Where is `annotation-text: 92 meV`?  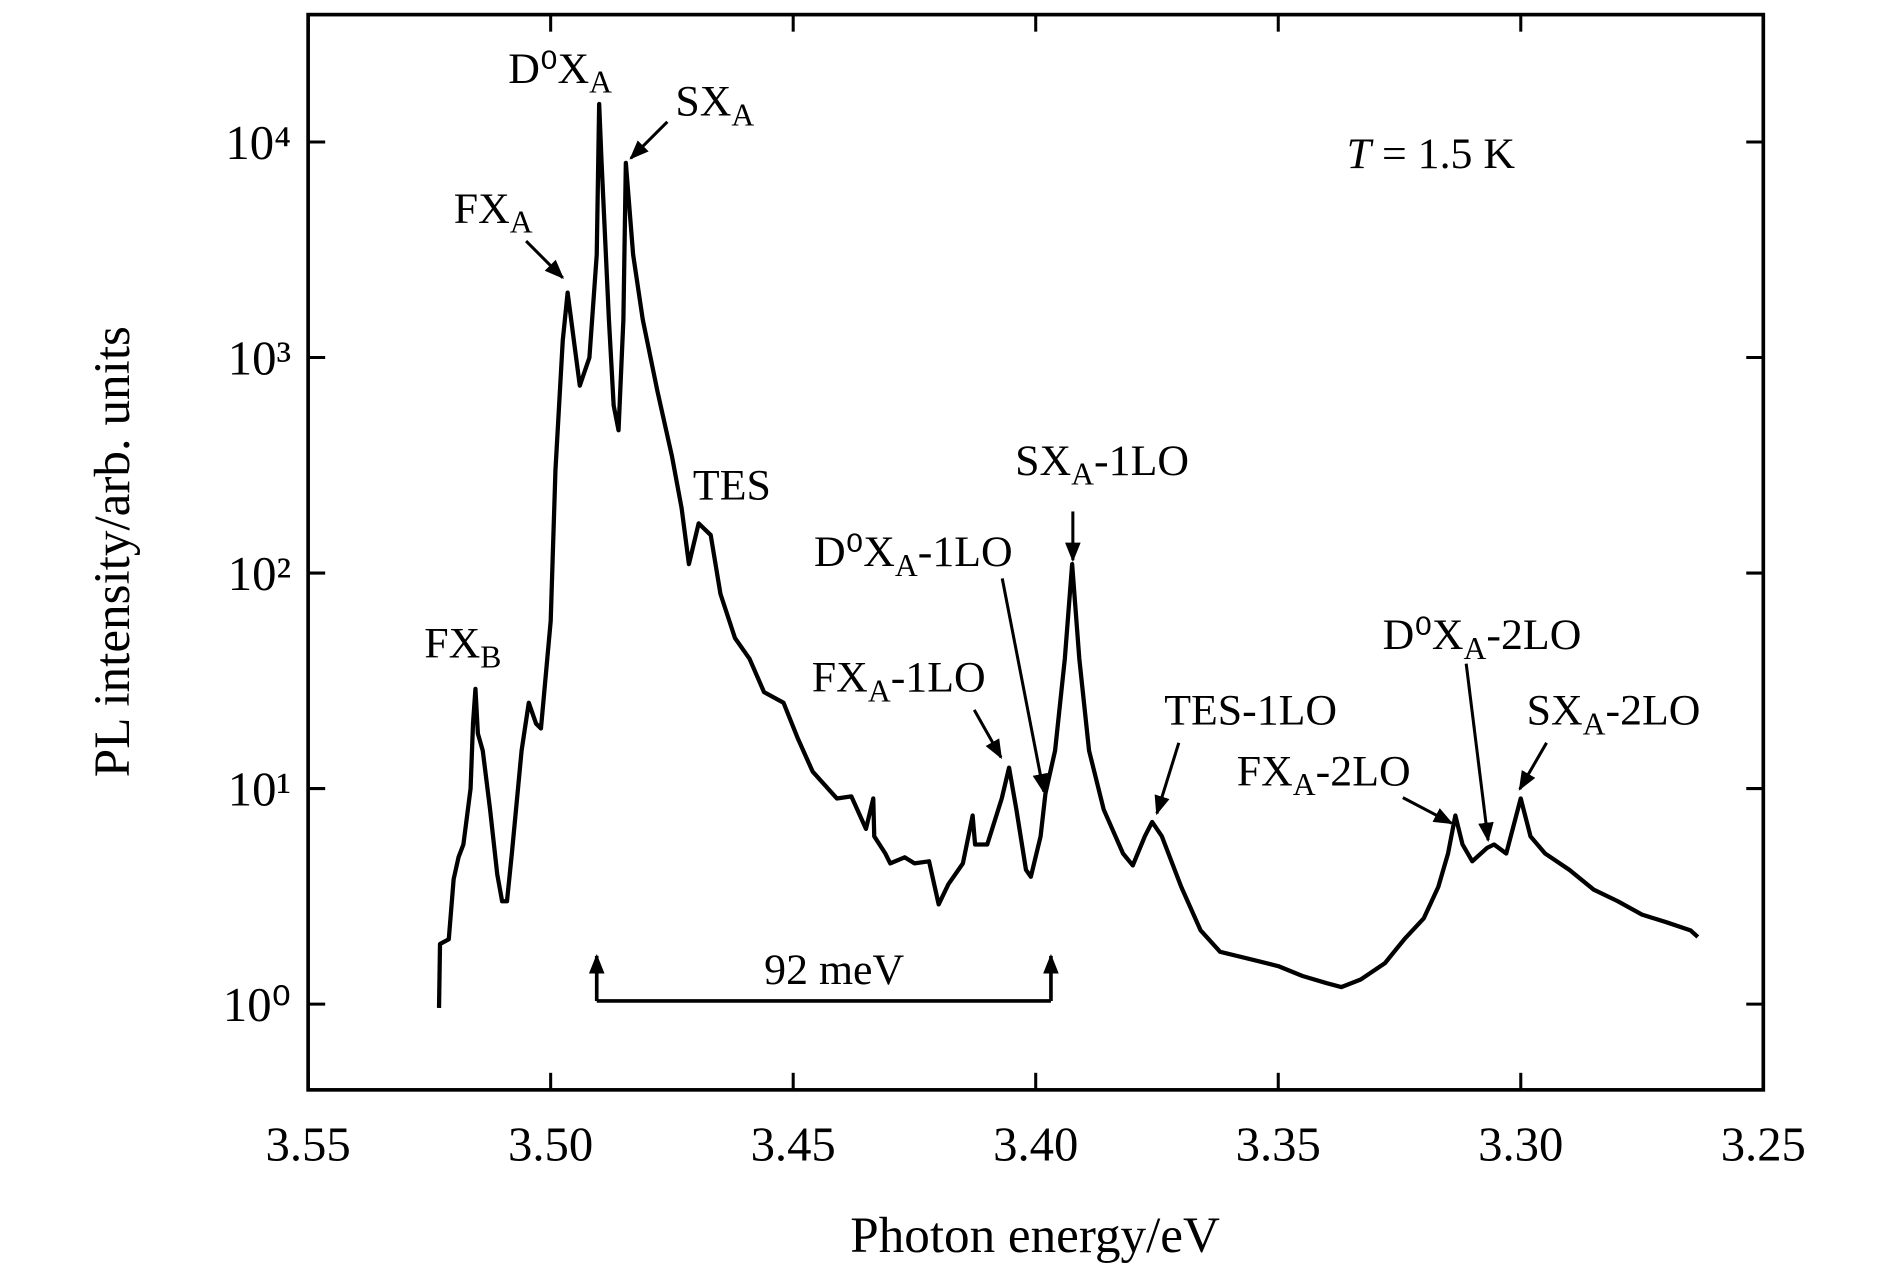 annotation-text: 92 meV is located at coordinates (834, 970).